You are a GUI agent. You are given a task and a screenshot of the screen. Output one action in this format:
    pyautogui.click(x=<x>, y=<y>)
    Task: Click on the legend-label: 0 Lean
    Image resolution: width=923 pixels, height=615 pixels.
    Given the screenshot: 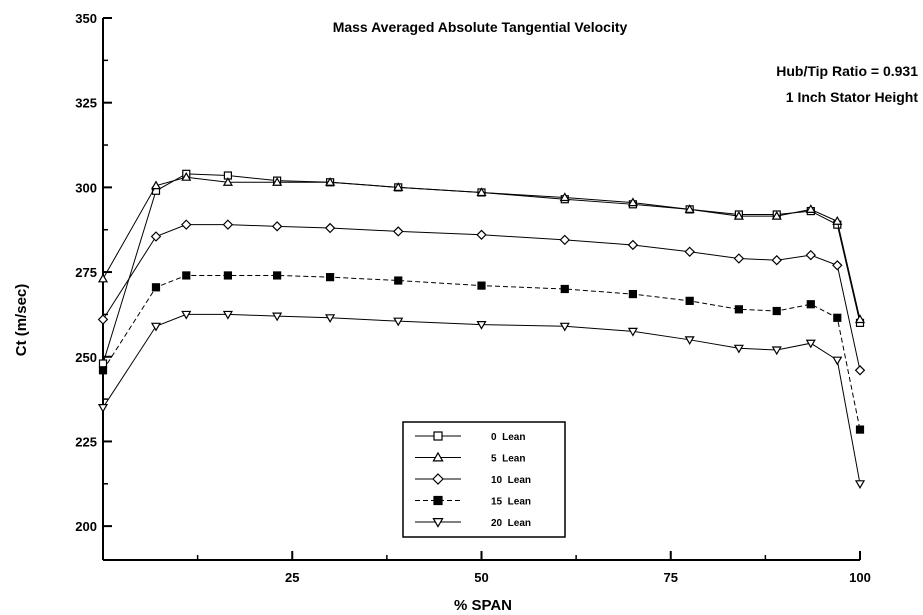 What is the action you would take?
    pyautogui.click(x=508, y=437)
    